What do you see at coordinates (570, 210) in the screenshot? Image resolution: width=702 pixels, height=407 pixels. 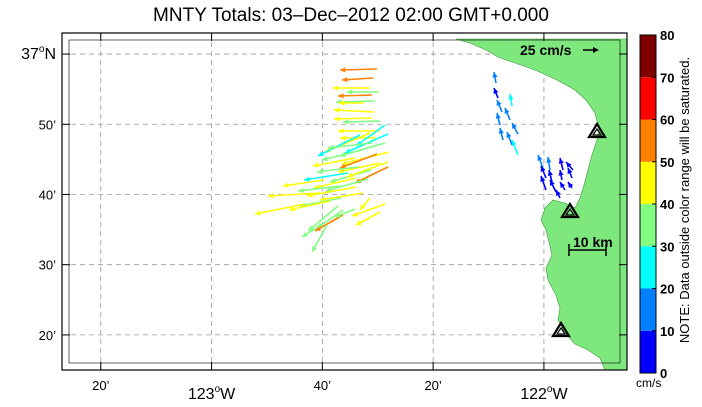 I see `station-middle` at bounding box center [570, 210].